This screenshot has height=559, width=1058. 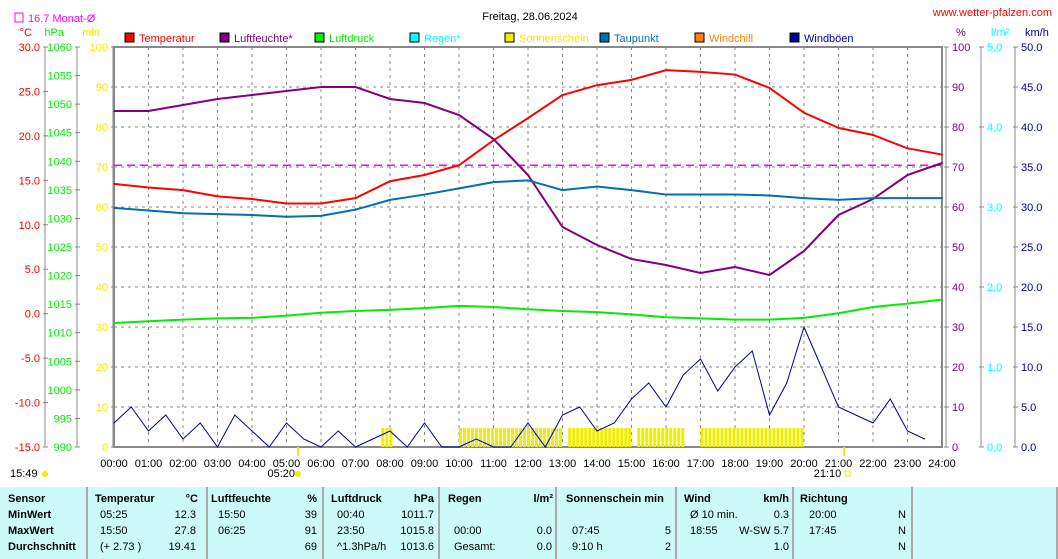 What do you see at coordinates (252, 464) in the screenshot?
I see `x-tick-label: 04:00` at bounding box center [252, 464].